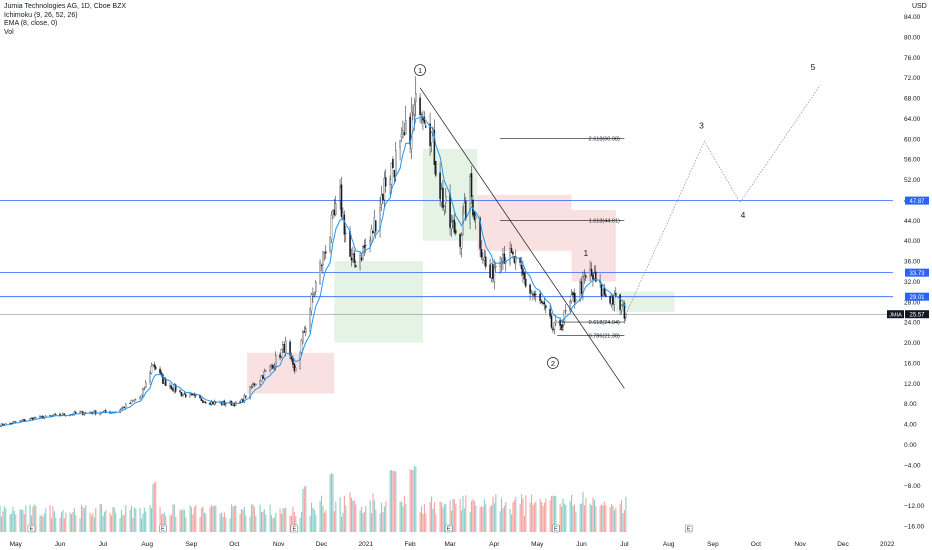 The height and width of the screenshot is (550, 932). What do you see at coordinates (31, 23) in the screenshot?
I see `ema-legend: EMA (8, close, 0)` at bounding box center [31, 23].